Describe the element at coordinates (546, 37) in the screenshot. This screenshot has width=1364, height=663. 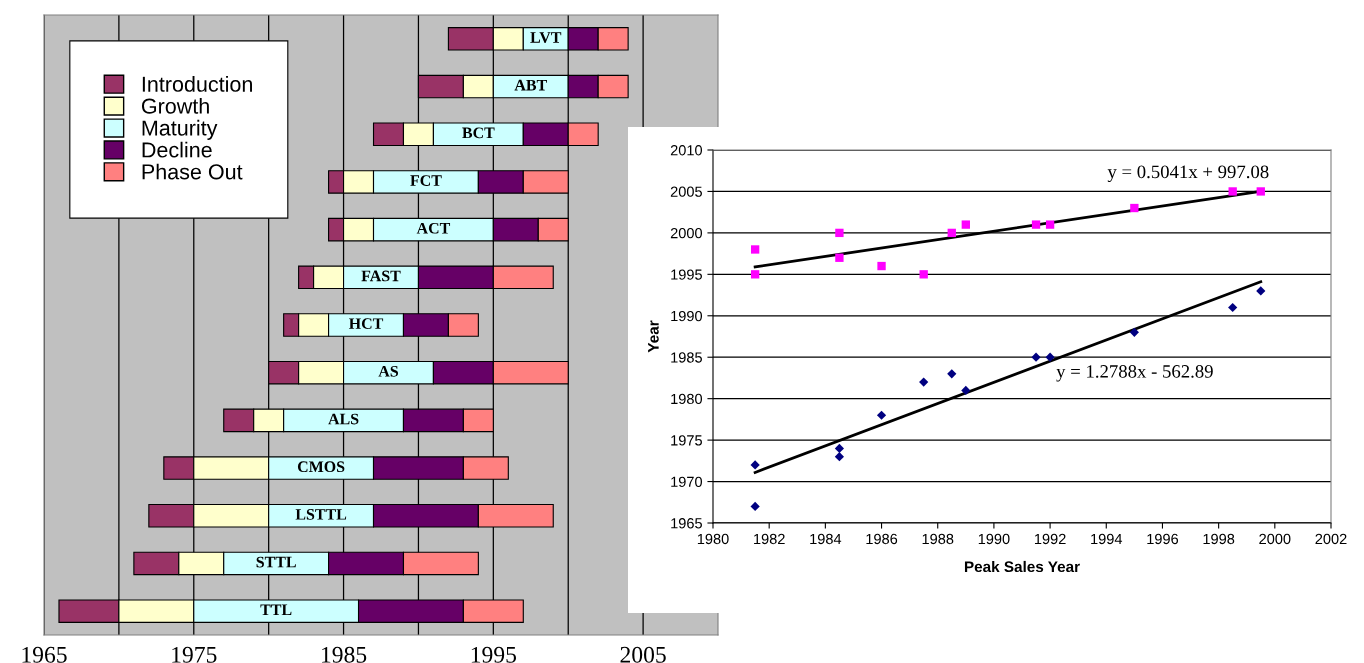
I see `category-label: LVT` at that location.